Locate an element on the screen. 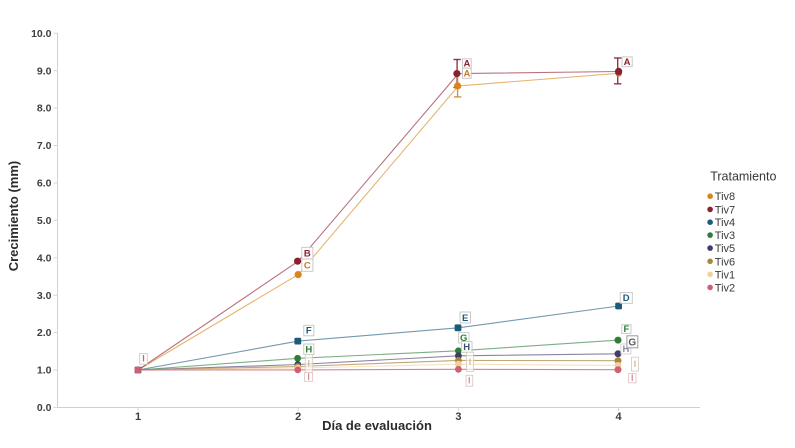 Image resolution: width=795 pixels, height=448 pixels. svg-text: 7.0 is located at coordinates (44, 146).